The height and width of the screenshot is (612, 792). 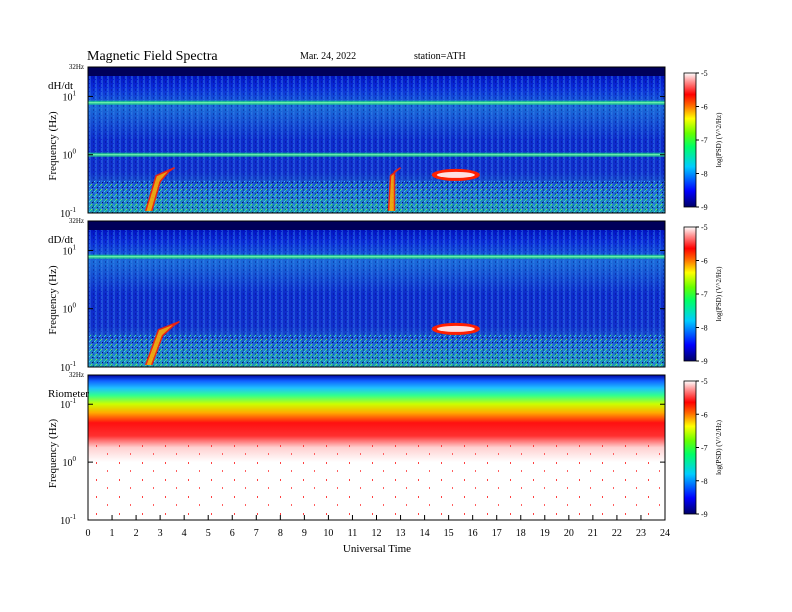 What do you see at coordinates (160, 533) in the screenshot?
I see `x-tick-label: 3` at bounding box center [160, 533].